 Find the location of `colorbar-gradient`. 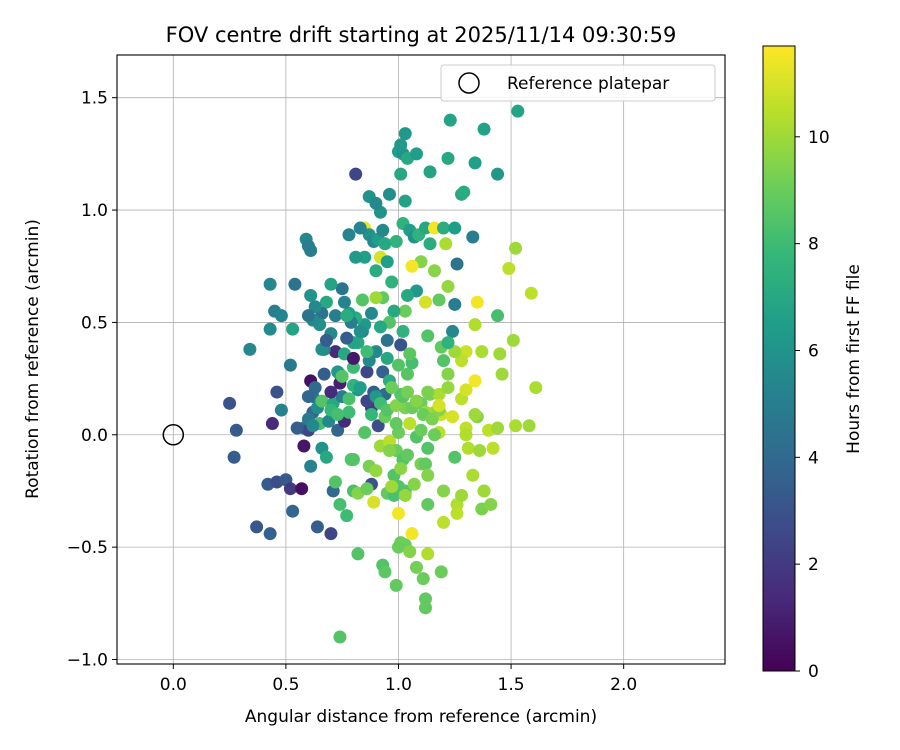

colorbar-gradient is located at coordinates (779, 358).